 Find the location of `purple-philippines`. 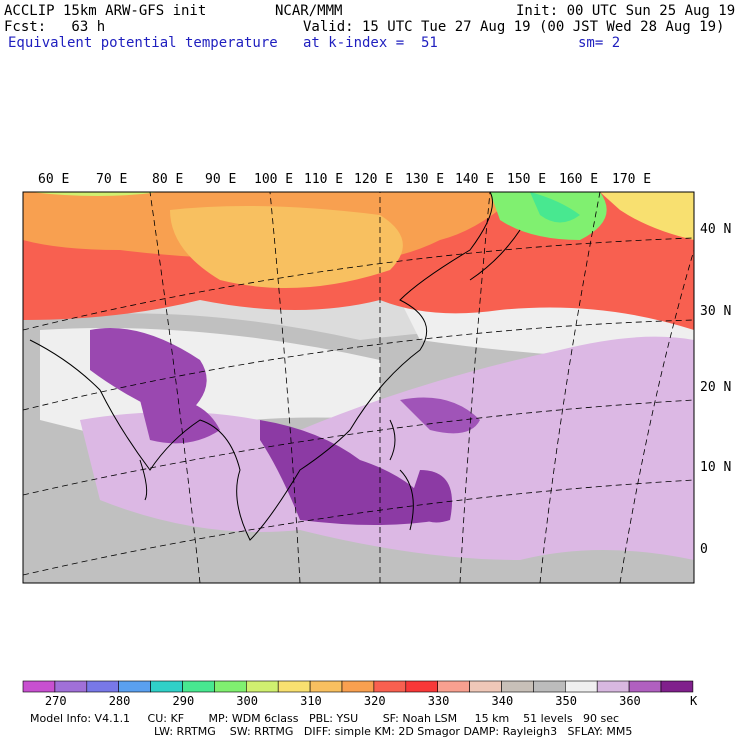

purple-philippines is located at coordinates (431, 496).